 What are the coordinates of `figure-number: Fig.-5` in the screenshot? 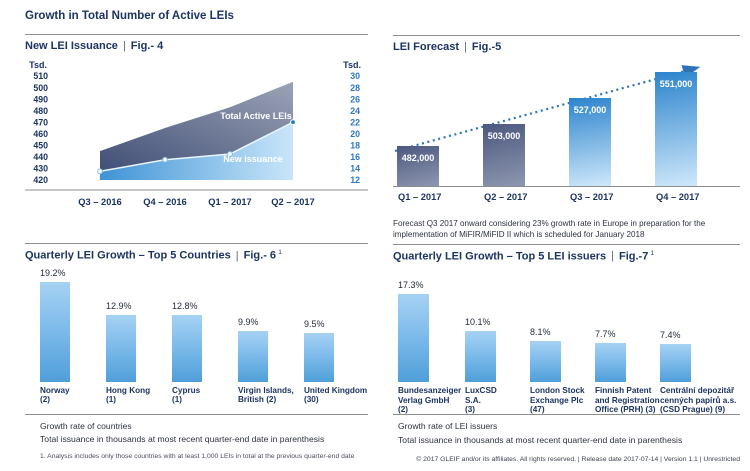 It's located at (486, 47).